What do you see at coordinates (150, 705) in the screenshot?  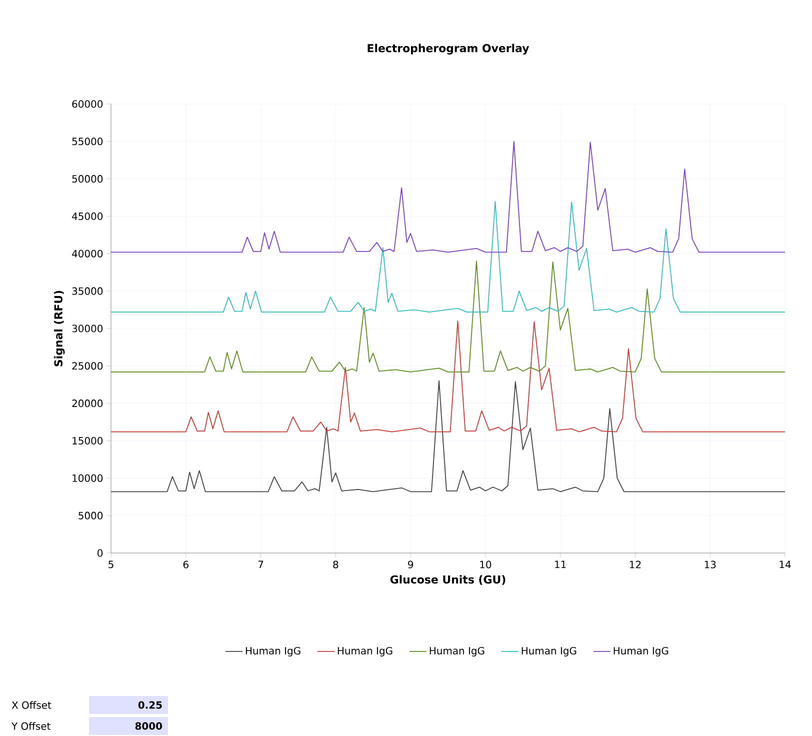 I see `text: 0.25` at bounding box center [150, 705].